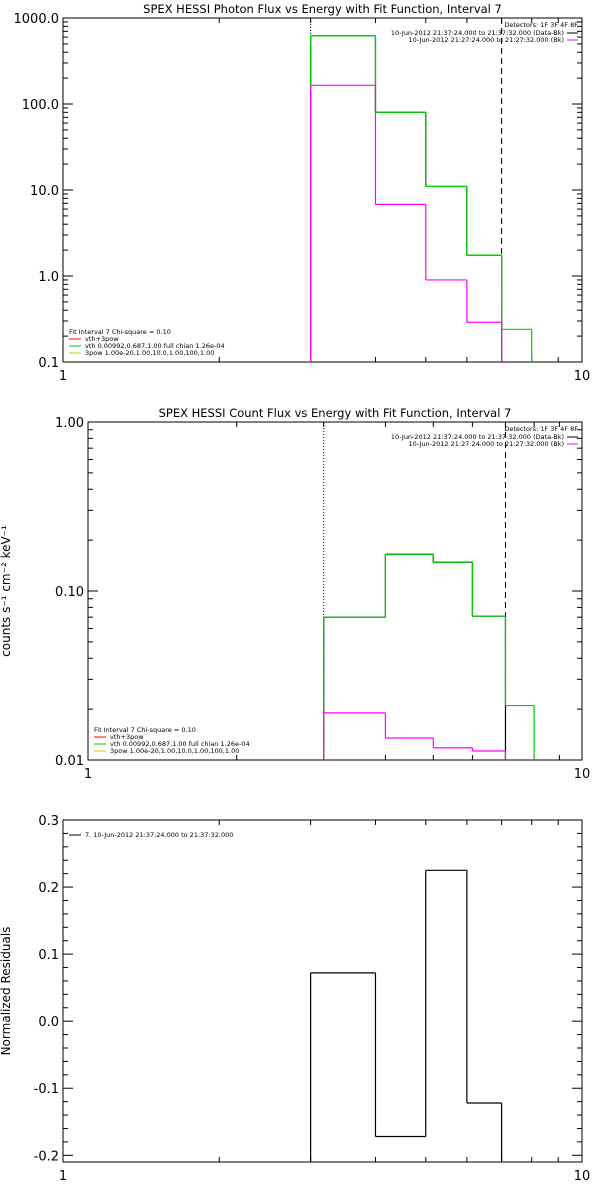  I want to click on y-tick-label: -0.1, so click(46, 1089).